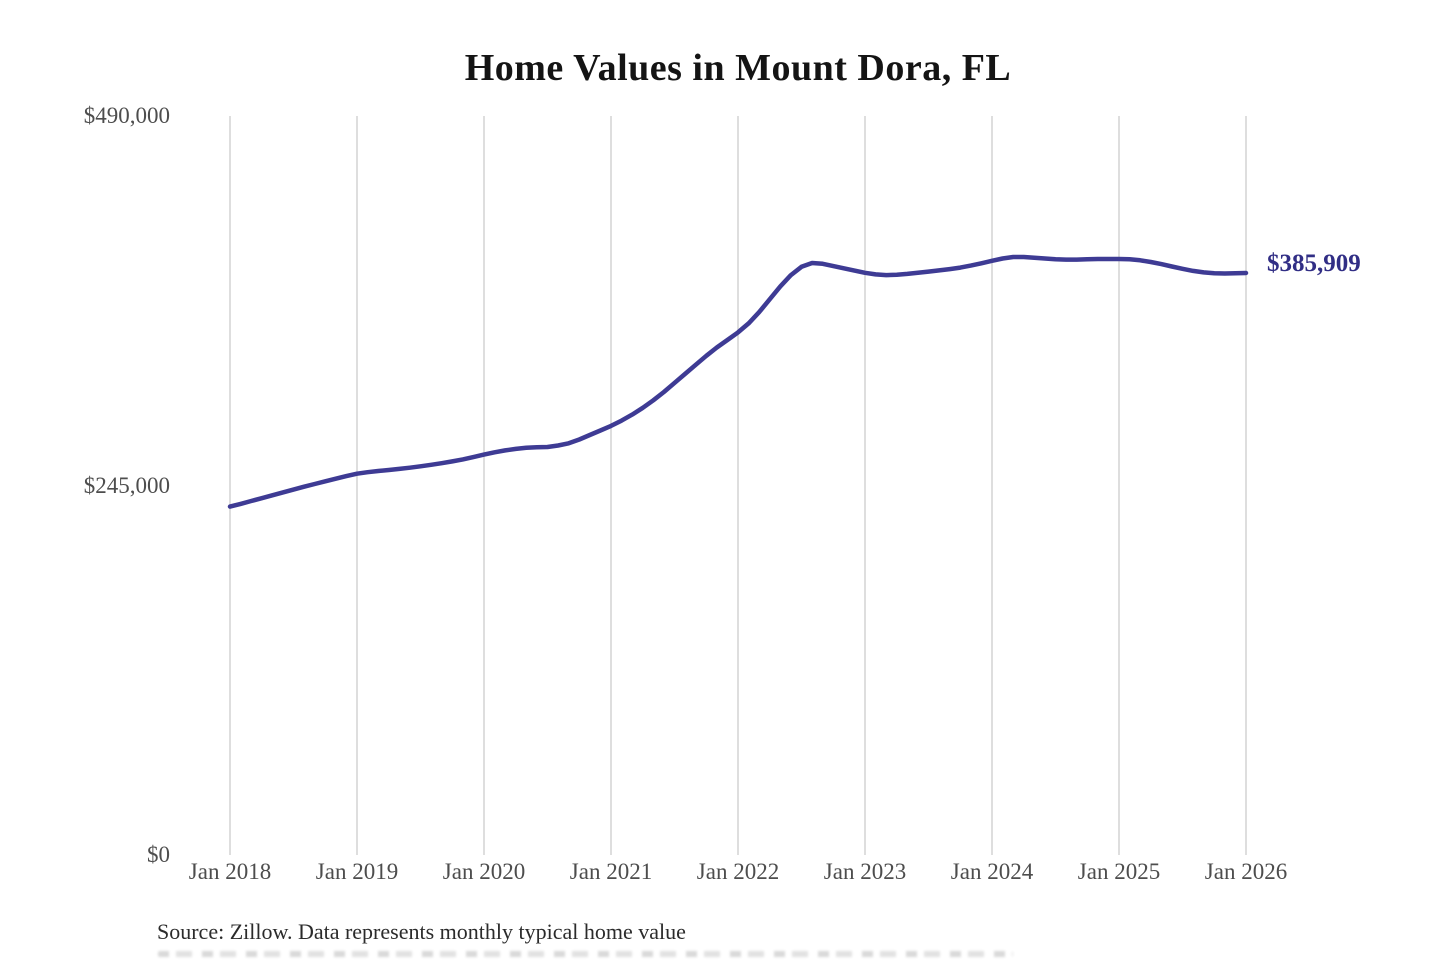 The image size is (1440, 960). Describe the element at coordinates (484, 871) in the screenshot. I see `x-tick-label: Jan 2020` at that location.